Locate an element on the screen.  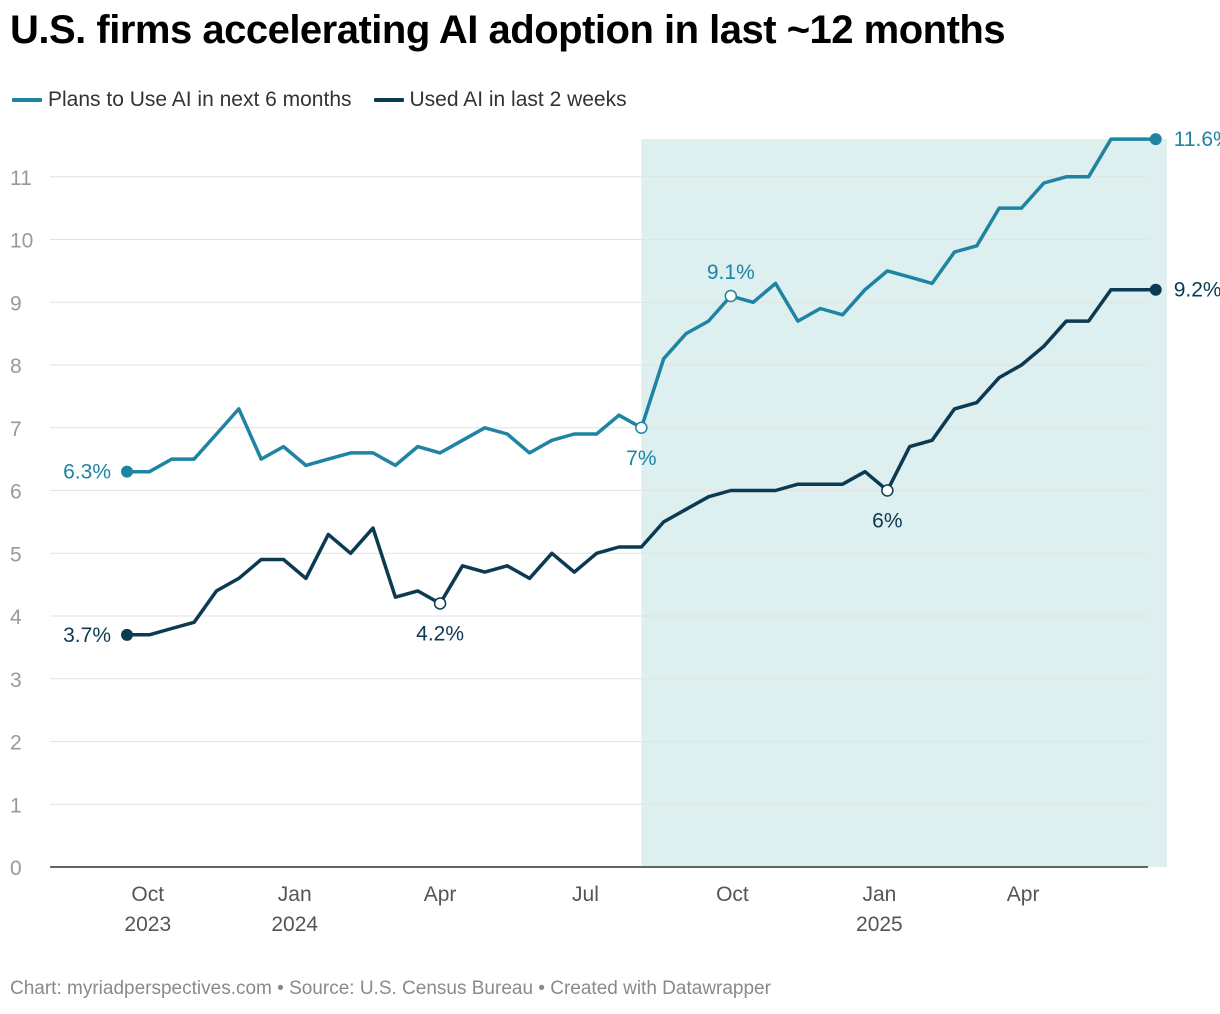
y-tick-label: 9 is located at coordinates (16, 303).